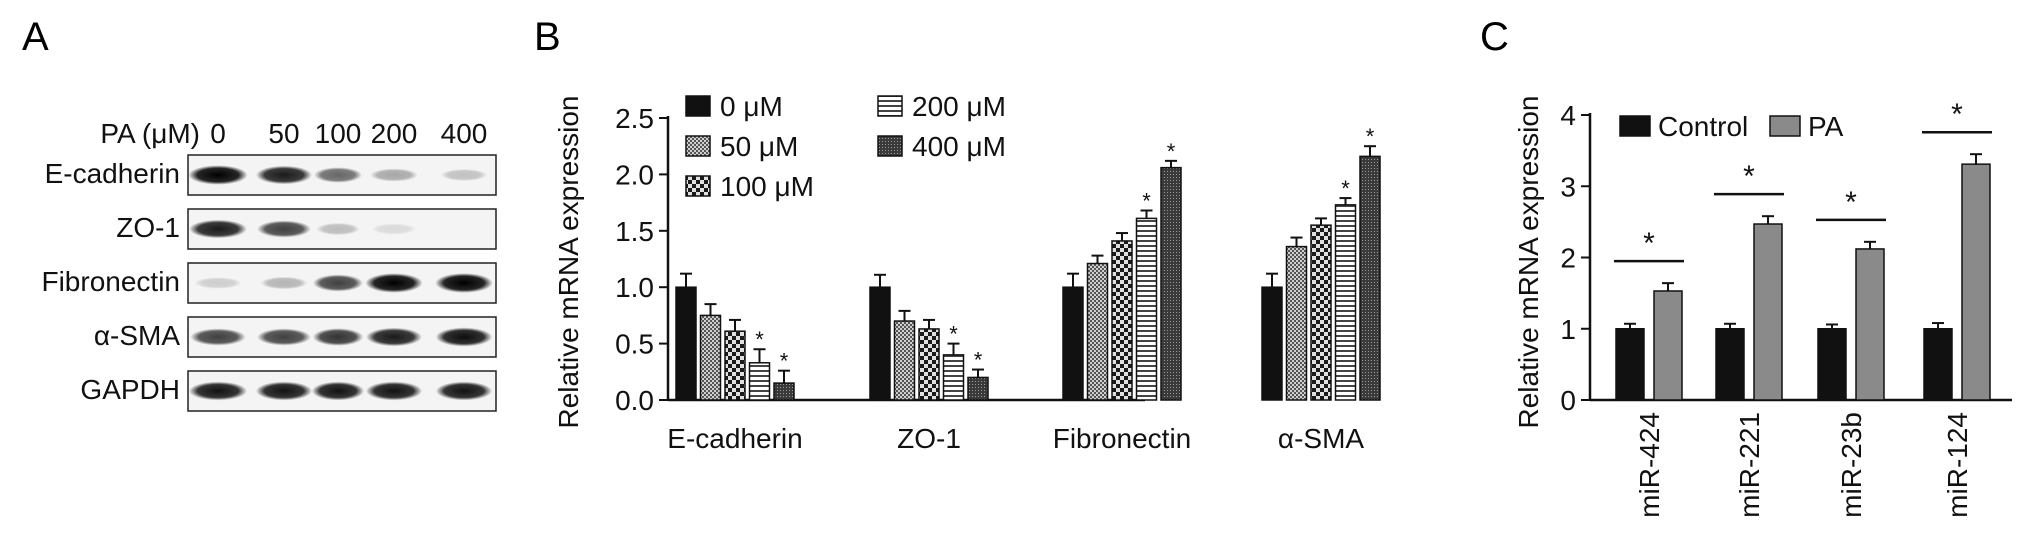 The width and height of the screenshot is (2032, 553). Describe the element at coordinates (767, 186) in the screenshot. I see `panel-b-legend-label-2: 100 μM` at that location.